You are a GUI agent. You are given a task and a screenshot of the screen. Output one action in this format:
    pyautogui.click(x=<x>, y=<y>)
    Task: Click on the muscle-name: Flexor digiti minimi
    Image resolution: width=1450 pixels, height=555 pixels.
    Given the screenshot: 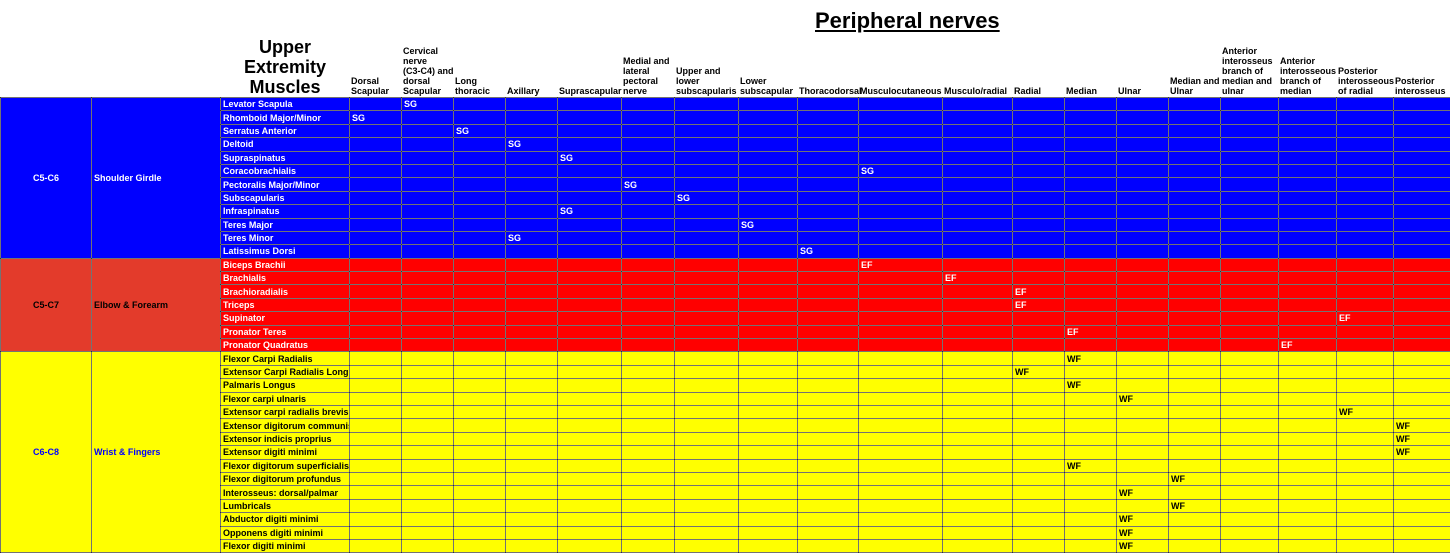 What is the action you would take?
    pyautogui.click(x=285, y=546)
    